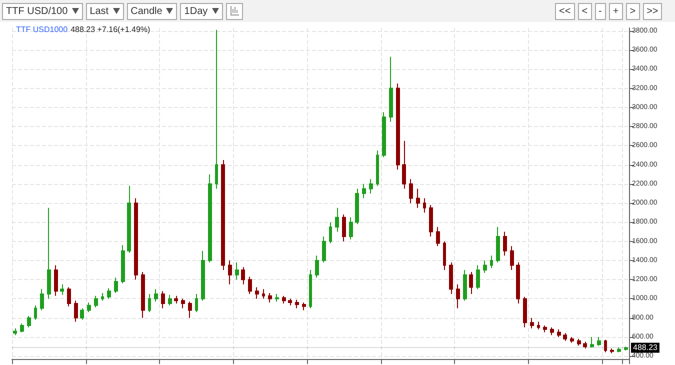 This screenshot has width=675, height=365. What do you see at coordinates (146, 11) in the screenshot?
I see `text: Candle` at bounding box center [146, 11].